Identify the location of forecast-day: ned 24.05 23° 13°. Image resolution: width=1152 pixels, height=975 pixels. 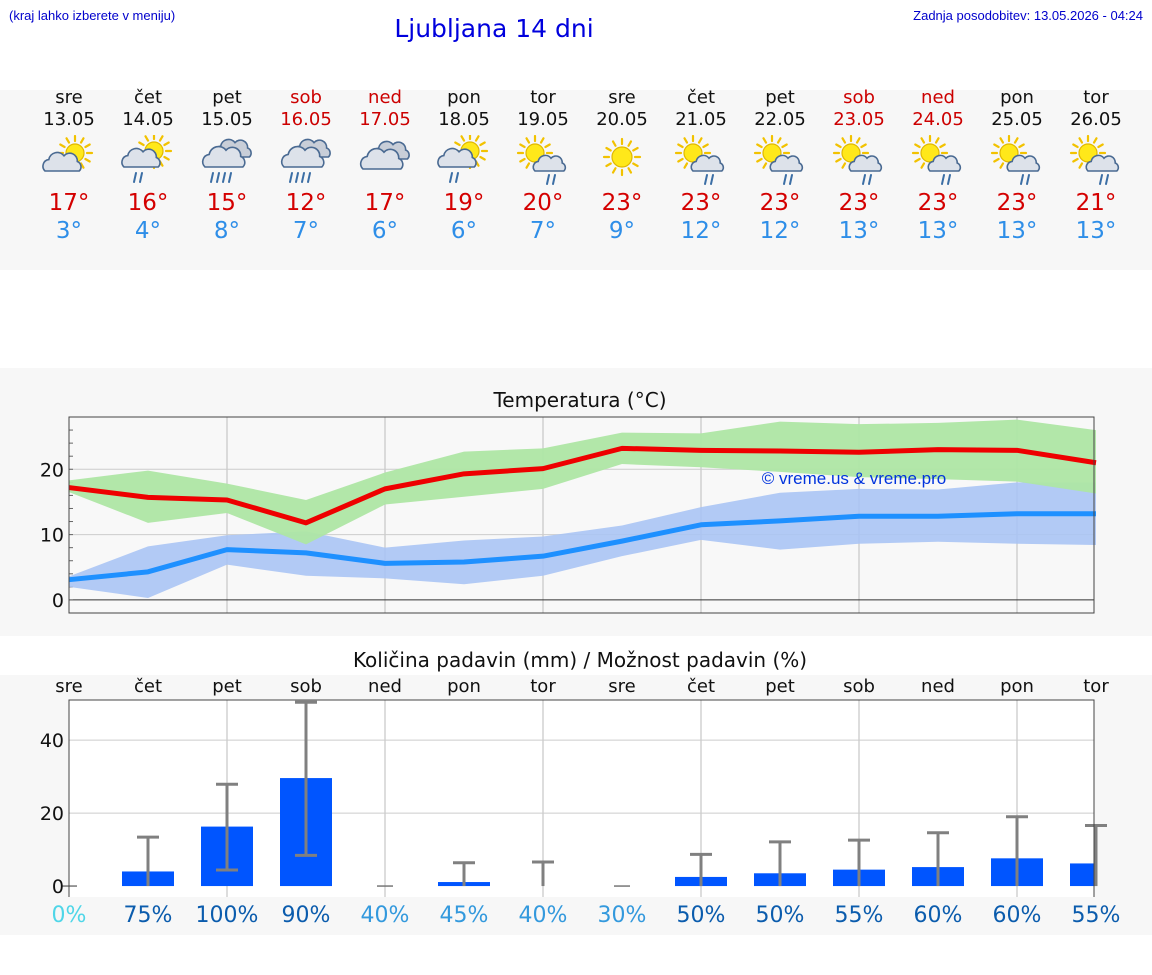
(938, 166).